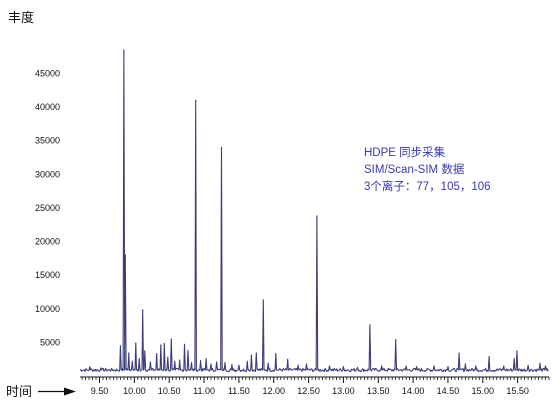  I want to click on x-tick-label: 12.00, so click(273, 391).